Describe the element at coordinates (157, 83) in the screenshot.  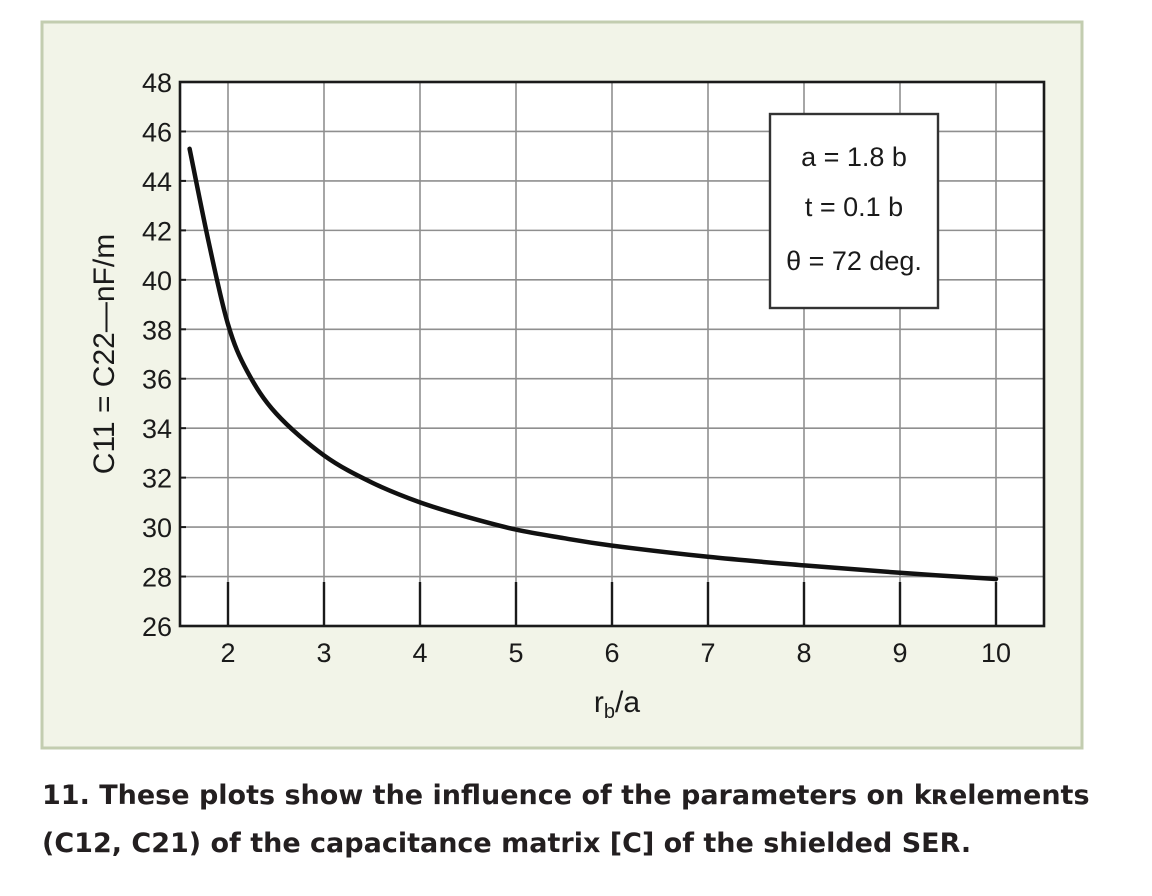
I see `y-tick-label-48: 48` at that location.